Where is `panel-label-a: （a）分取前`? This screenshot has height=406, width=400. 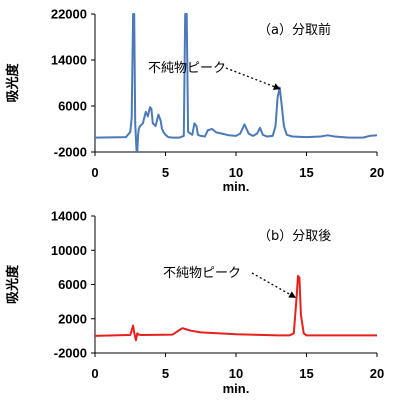
panel-label-a: （a）分取前 is located at coordinates (294, 30).